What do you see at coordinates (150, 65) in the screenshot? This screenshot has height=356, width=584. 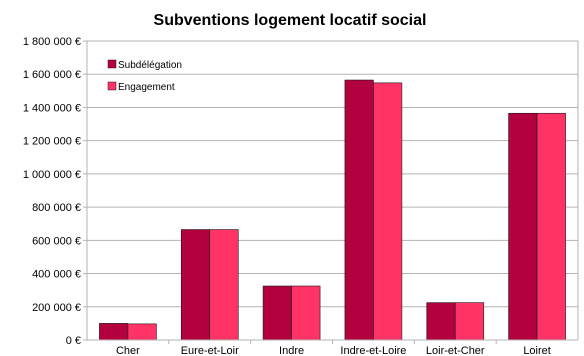 I see `legend-label: Subdélégation` at bounding box center [150, 65].